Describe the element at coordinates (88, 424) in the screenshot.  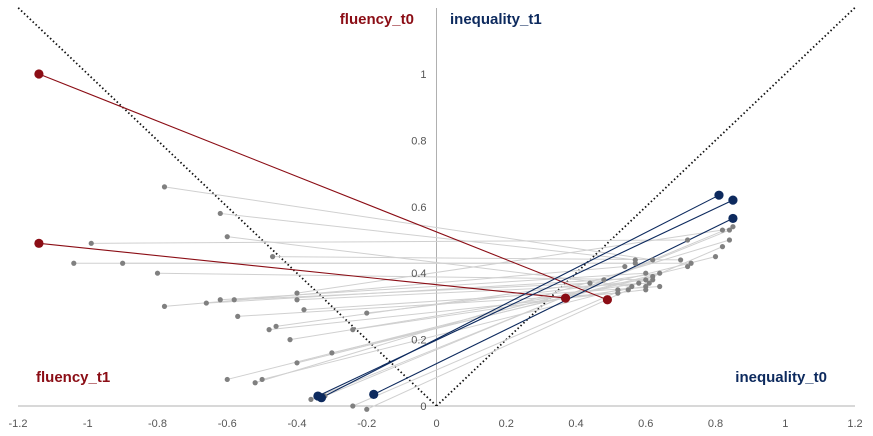
I see `x-tick-label-1: -1` at that location.